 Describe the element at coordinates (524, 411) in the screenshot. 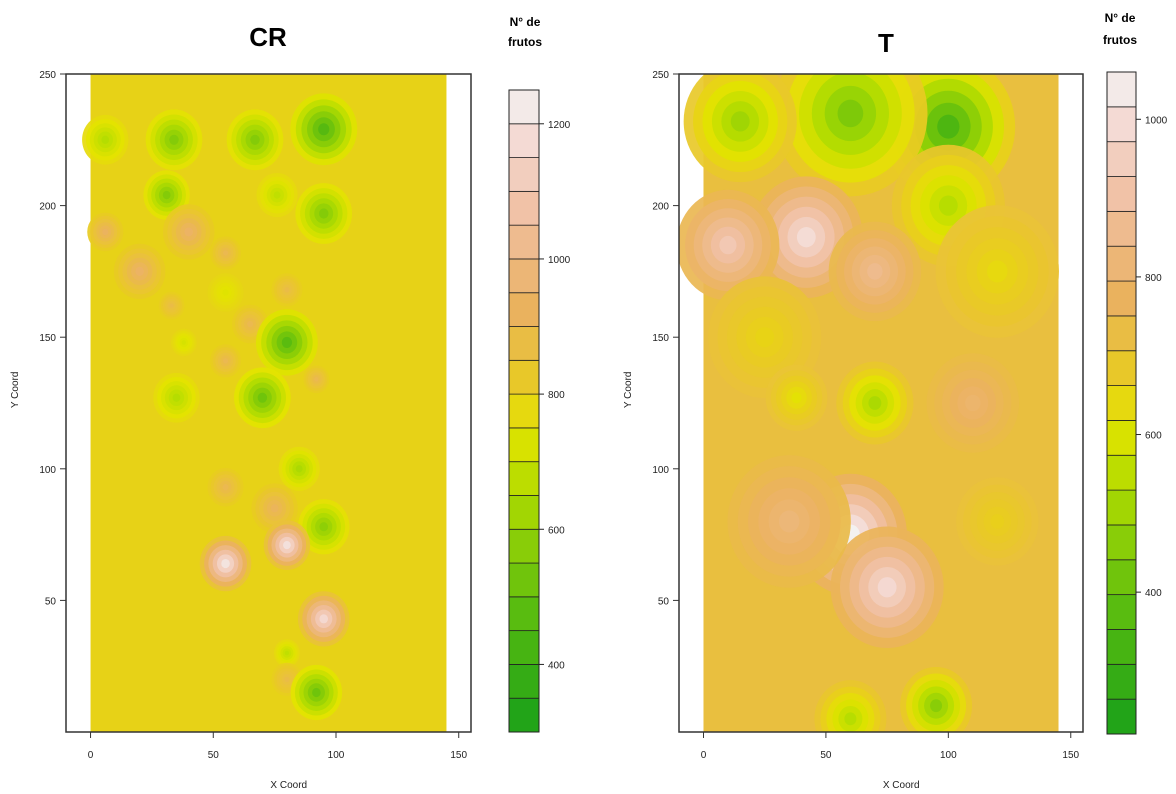

I see `legend-frame` at that location.